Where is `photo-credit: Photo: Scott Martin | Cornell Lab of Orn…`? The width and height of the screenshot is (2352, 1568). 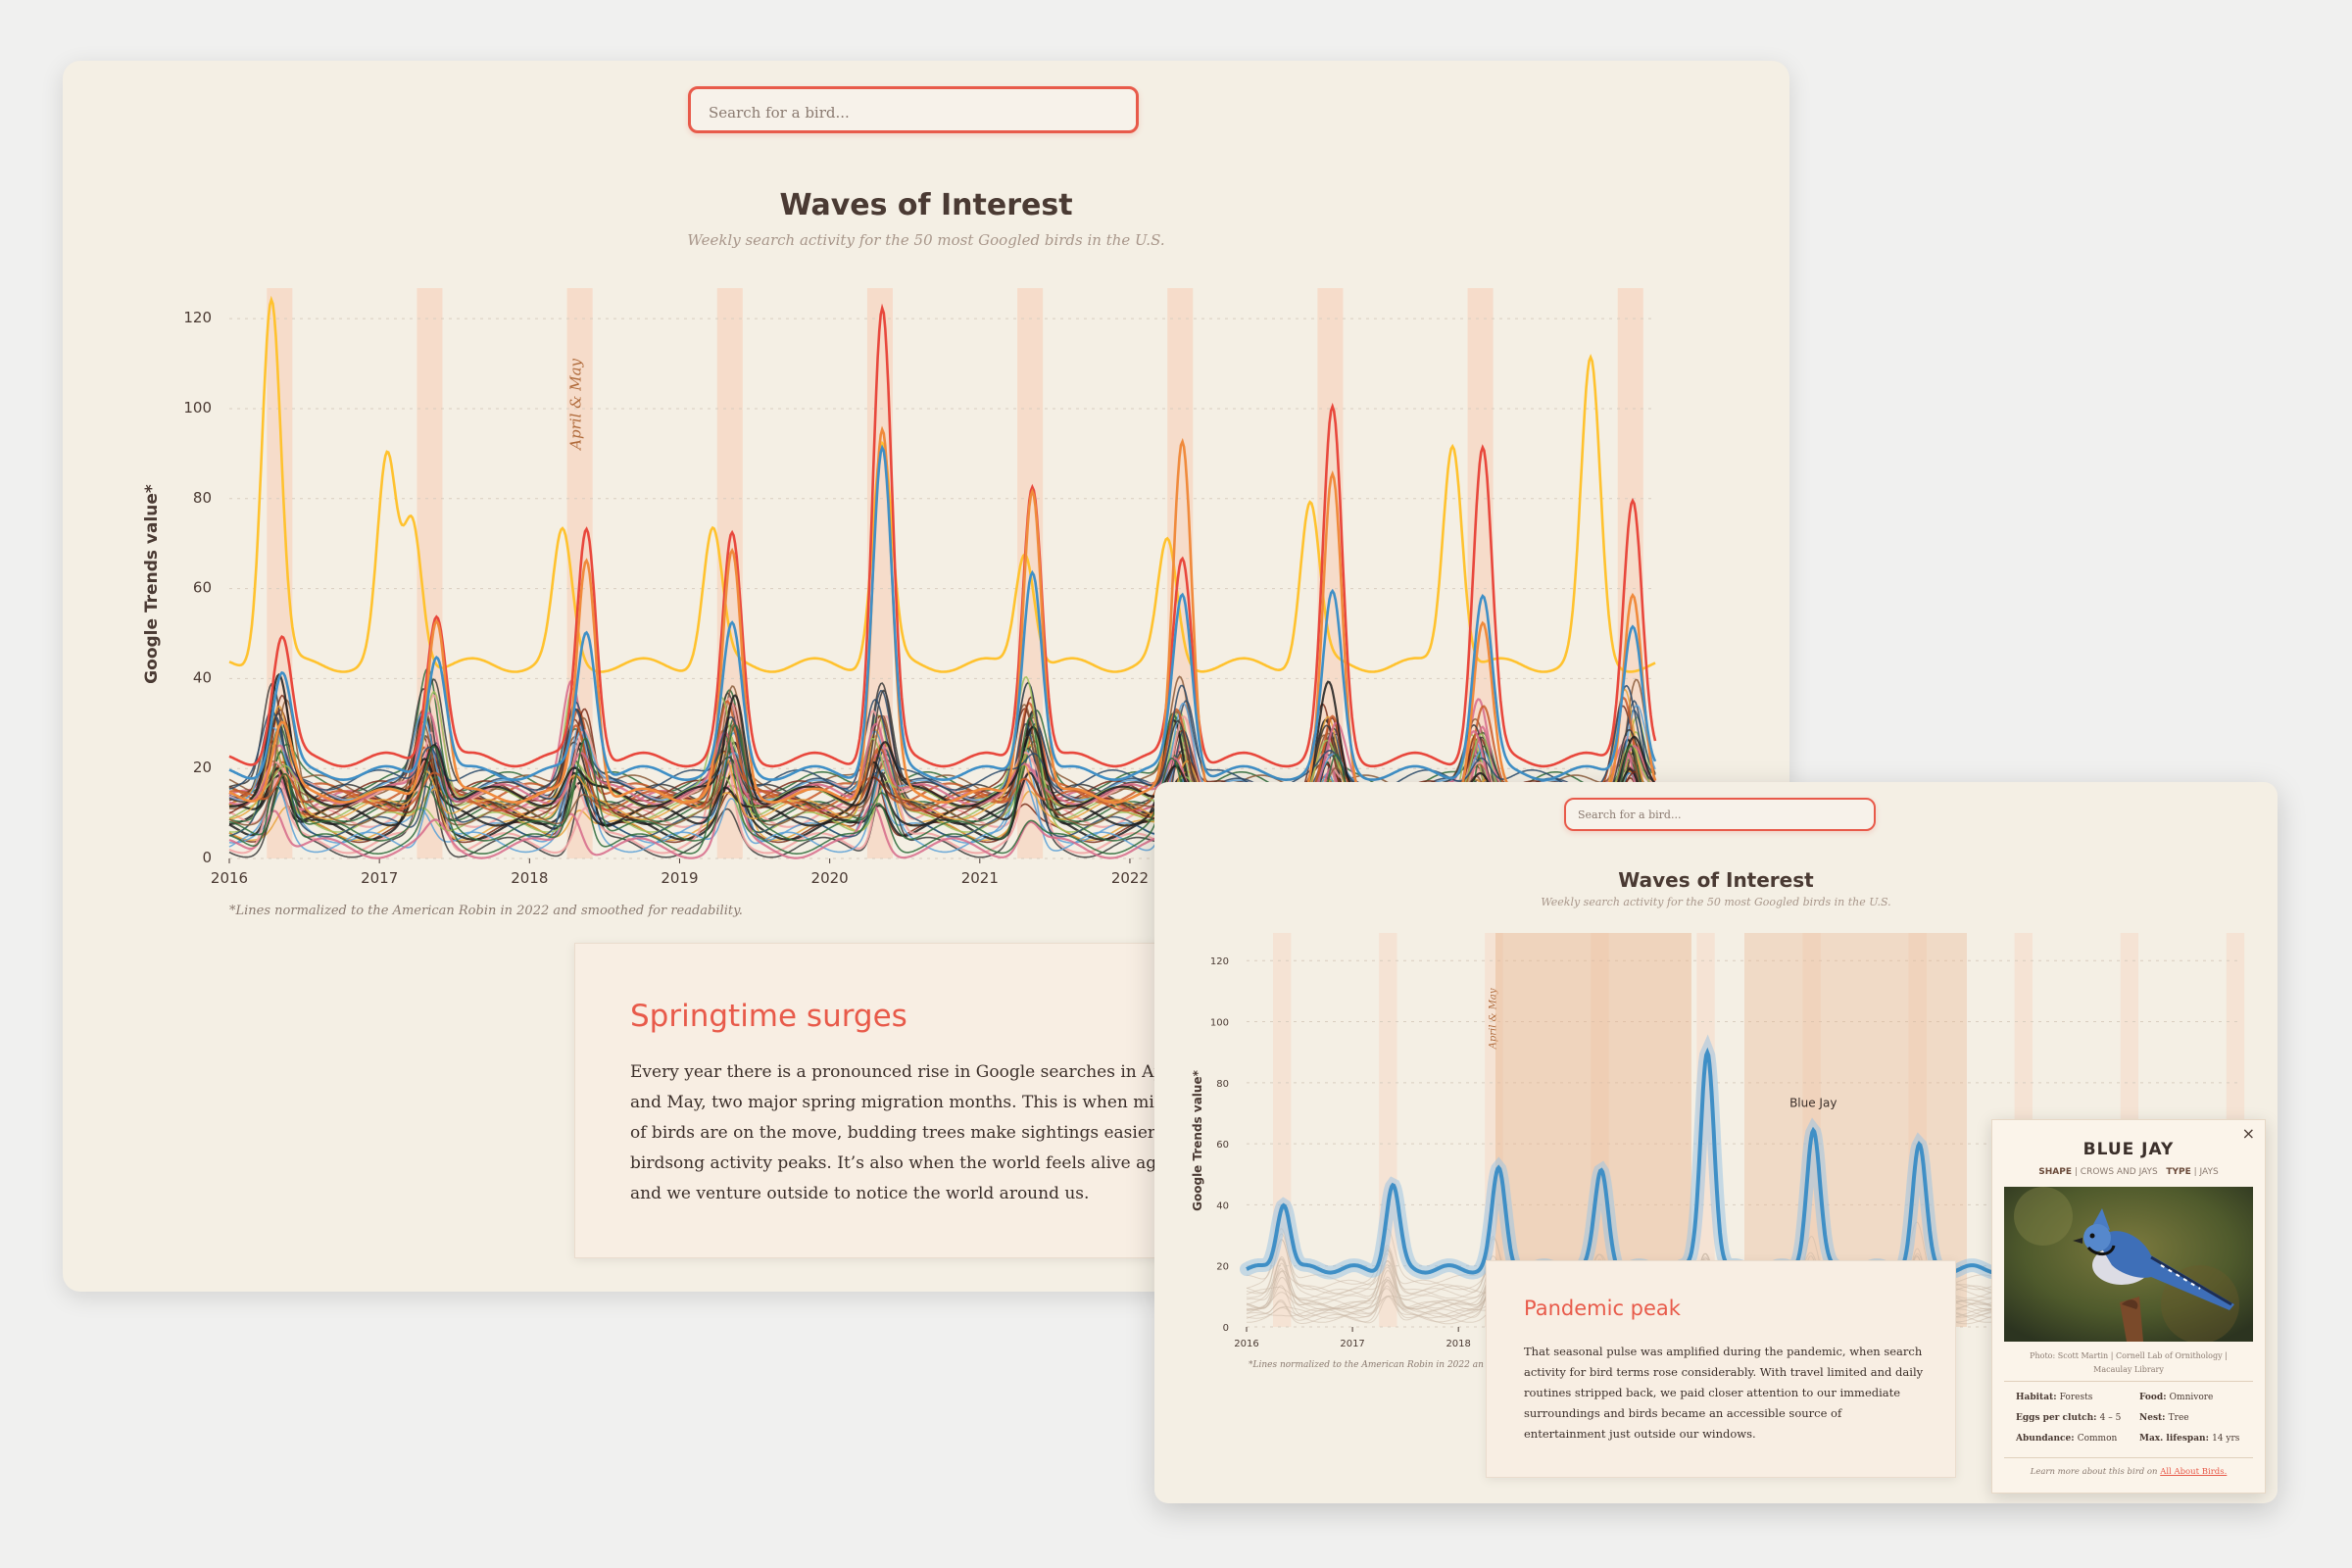
photo-credit: Photo: Scott Martin | Cornell Lab of Orn… is located at coordinates (2129, 1362).